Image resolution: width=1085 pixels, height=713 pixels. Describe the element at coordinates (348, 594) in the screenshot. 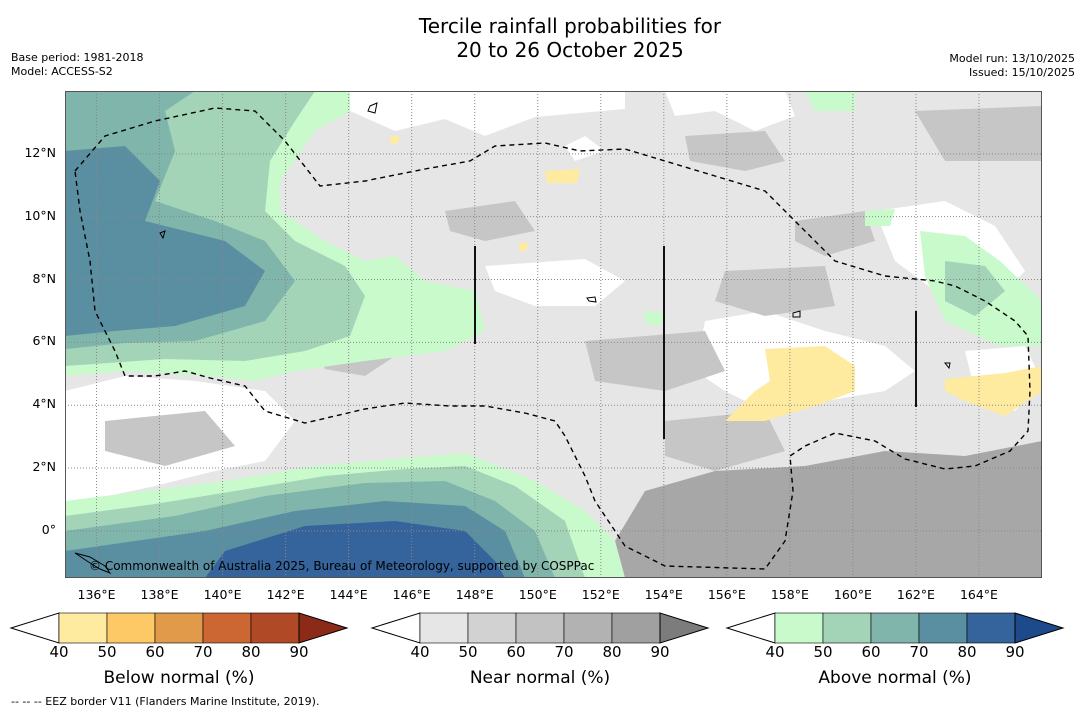

I see `x-tick-label: 144°E` at that location.